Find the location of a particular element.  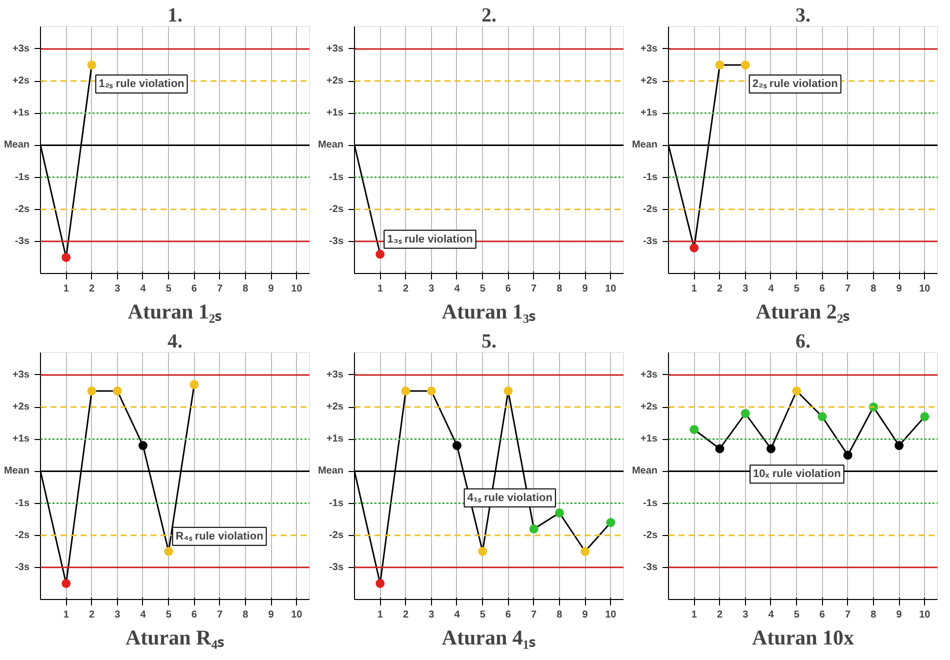

chart-title: 4. is located at coordinates (175, 341).